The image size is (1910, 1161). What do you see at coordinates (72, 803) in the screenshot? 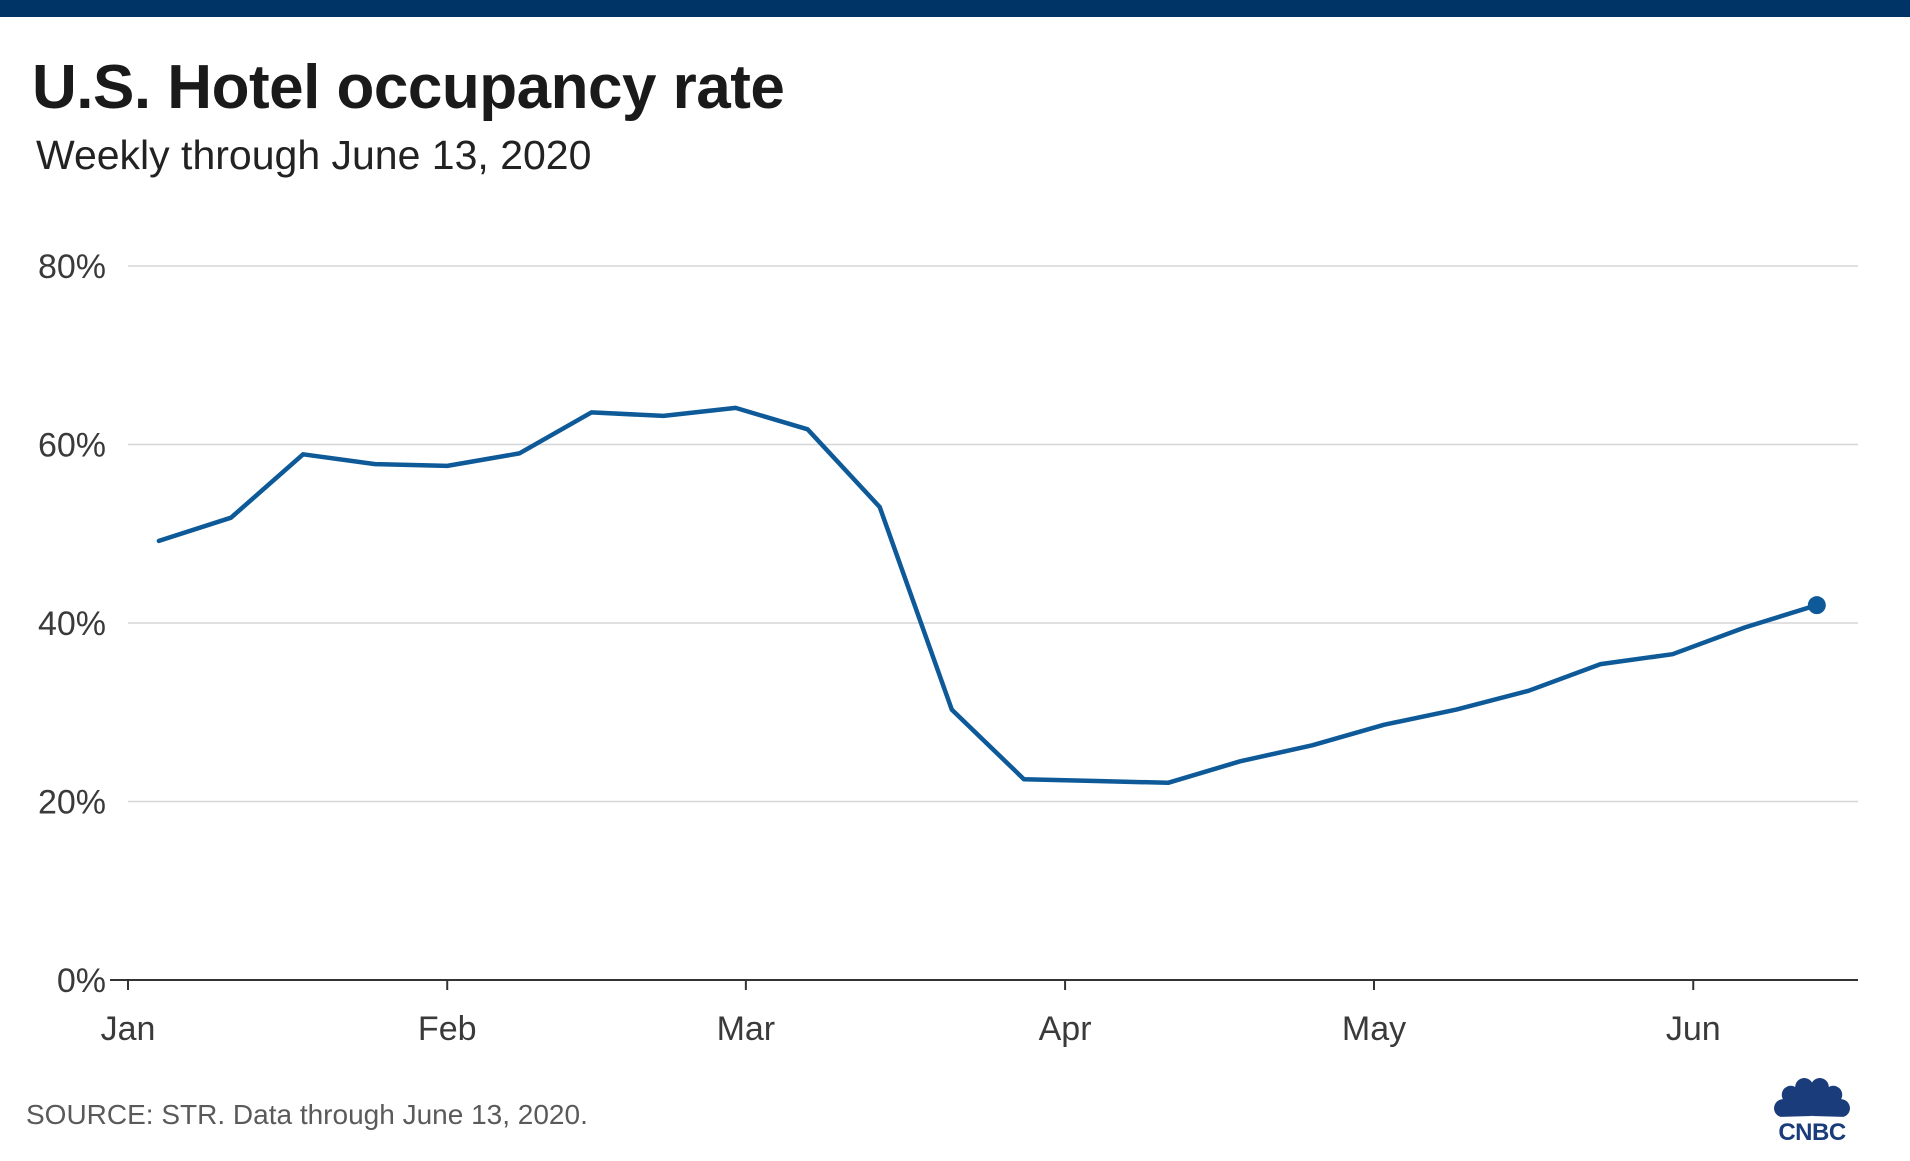
I see `y-tick-label: 20%` at bounding box center [72, 803].